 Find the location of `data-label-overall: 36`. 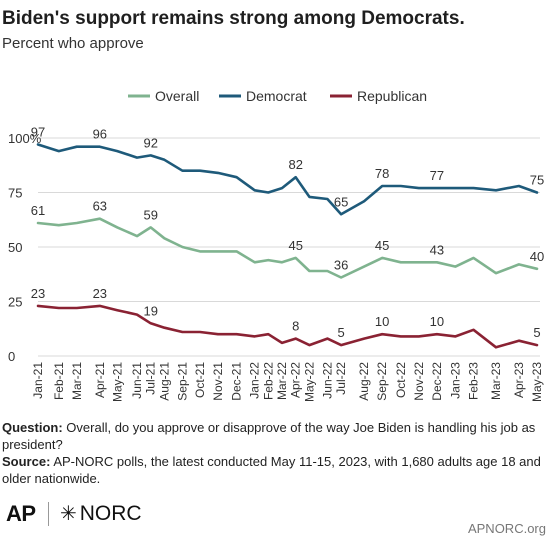

data-label-overall: 36 is located at coordinates (341, 265).